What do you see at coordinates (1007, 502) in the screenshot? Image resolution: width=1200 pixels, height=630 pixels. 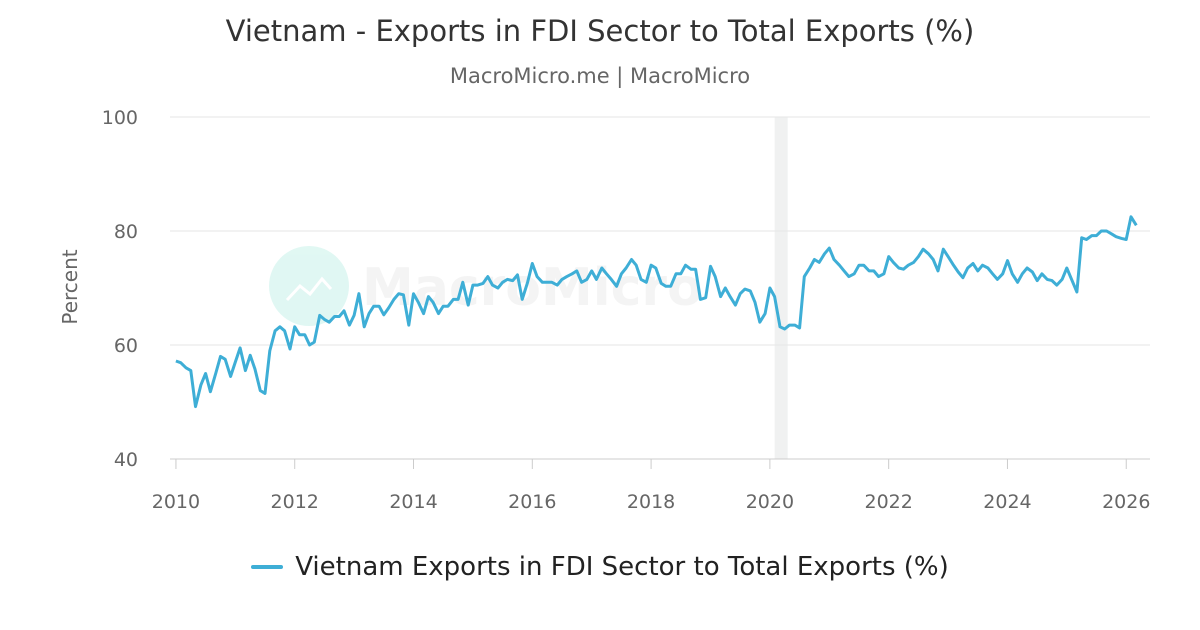 I see `x-tick-label: 2024` at bounding box center [1007, 502].